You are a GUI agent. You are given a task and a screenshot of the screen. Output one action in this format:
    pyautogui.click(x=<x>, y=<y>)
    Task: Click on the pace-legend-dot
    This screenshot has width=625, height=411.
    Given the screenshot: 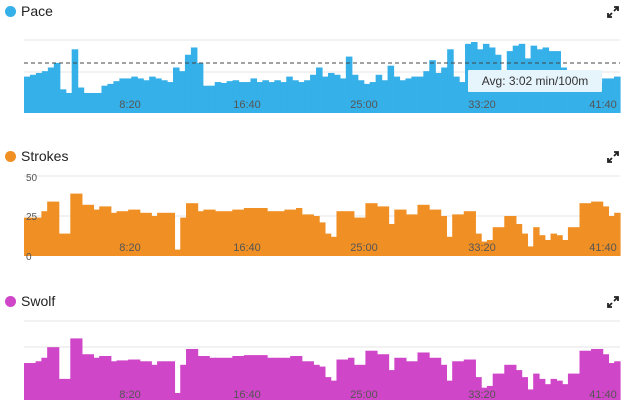 What is the action you would take?
    pyautogui.click(x=10, y=11)
    